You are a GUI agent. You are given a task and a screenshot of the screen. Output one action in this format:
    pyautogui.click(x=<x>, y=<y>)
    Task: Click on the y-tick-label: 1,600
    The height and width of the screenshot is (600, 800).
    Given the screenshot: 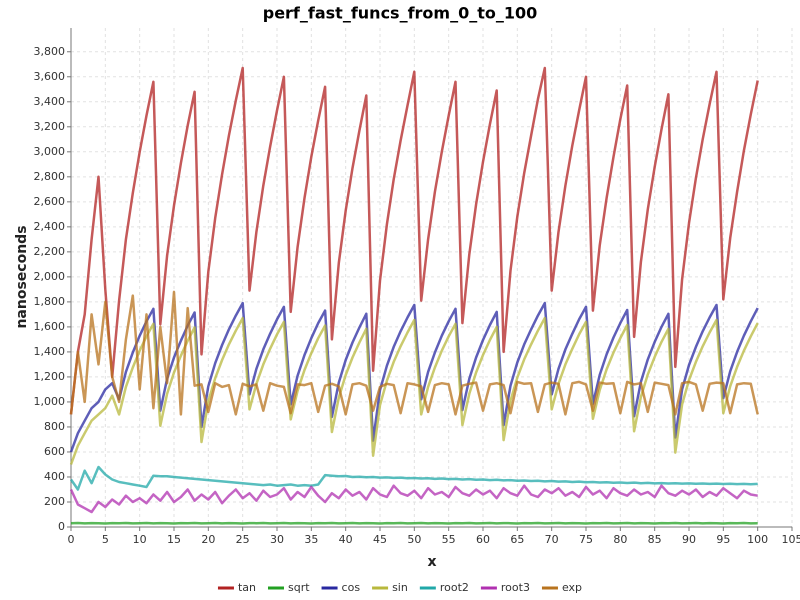 What is the action you would take?
    pyautogui.click(x=50, y=326)
    